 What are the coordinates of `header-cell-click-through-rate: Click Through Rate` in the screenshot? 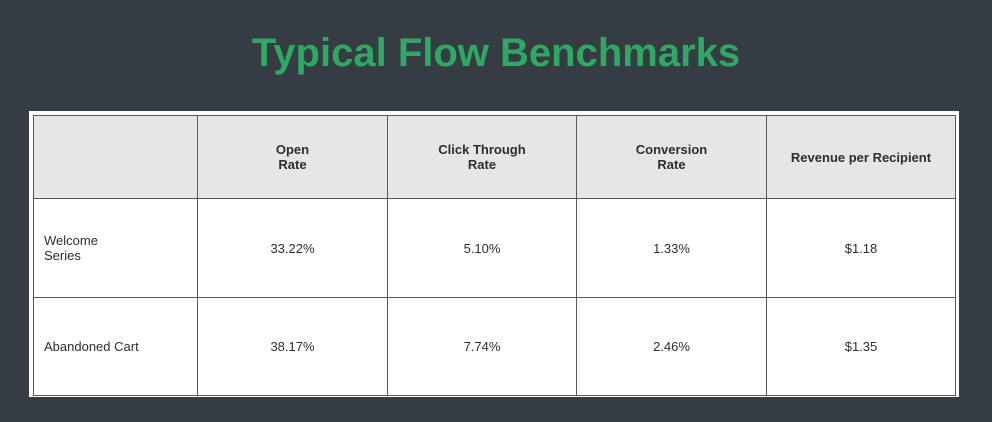 It's located at (482, 157).